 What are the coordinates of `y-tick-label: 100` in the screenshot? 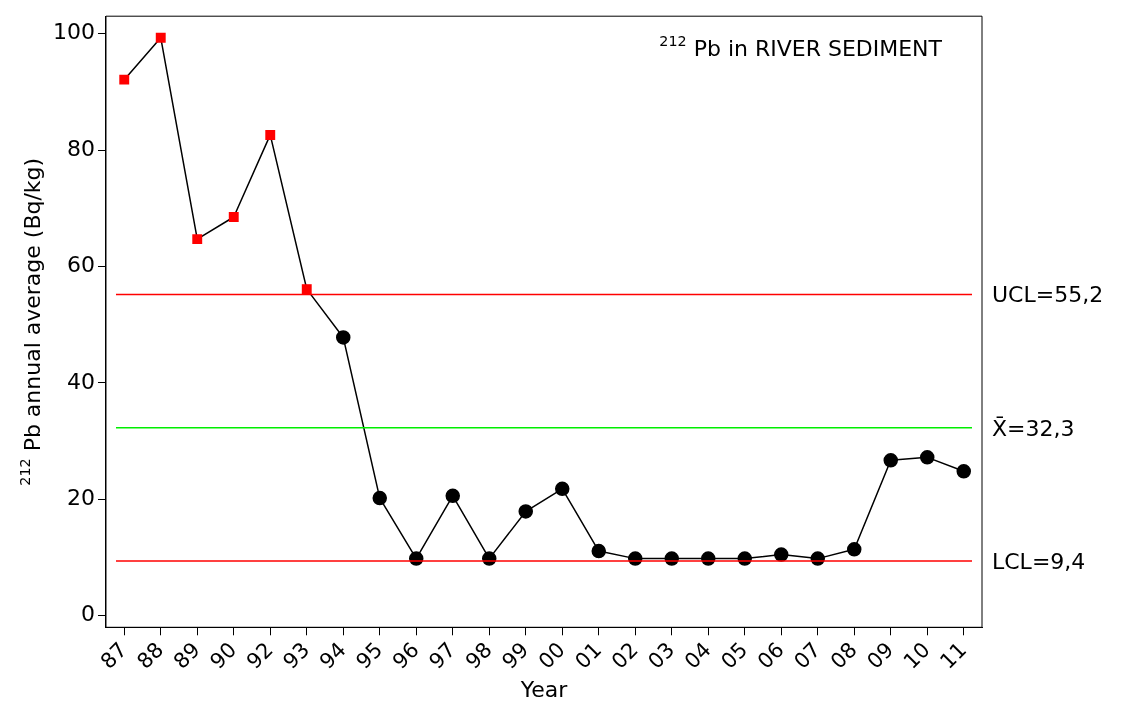 It's located at (73, 32).